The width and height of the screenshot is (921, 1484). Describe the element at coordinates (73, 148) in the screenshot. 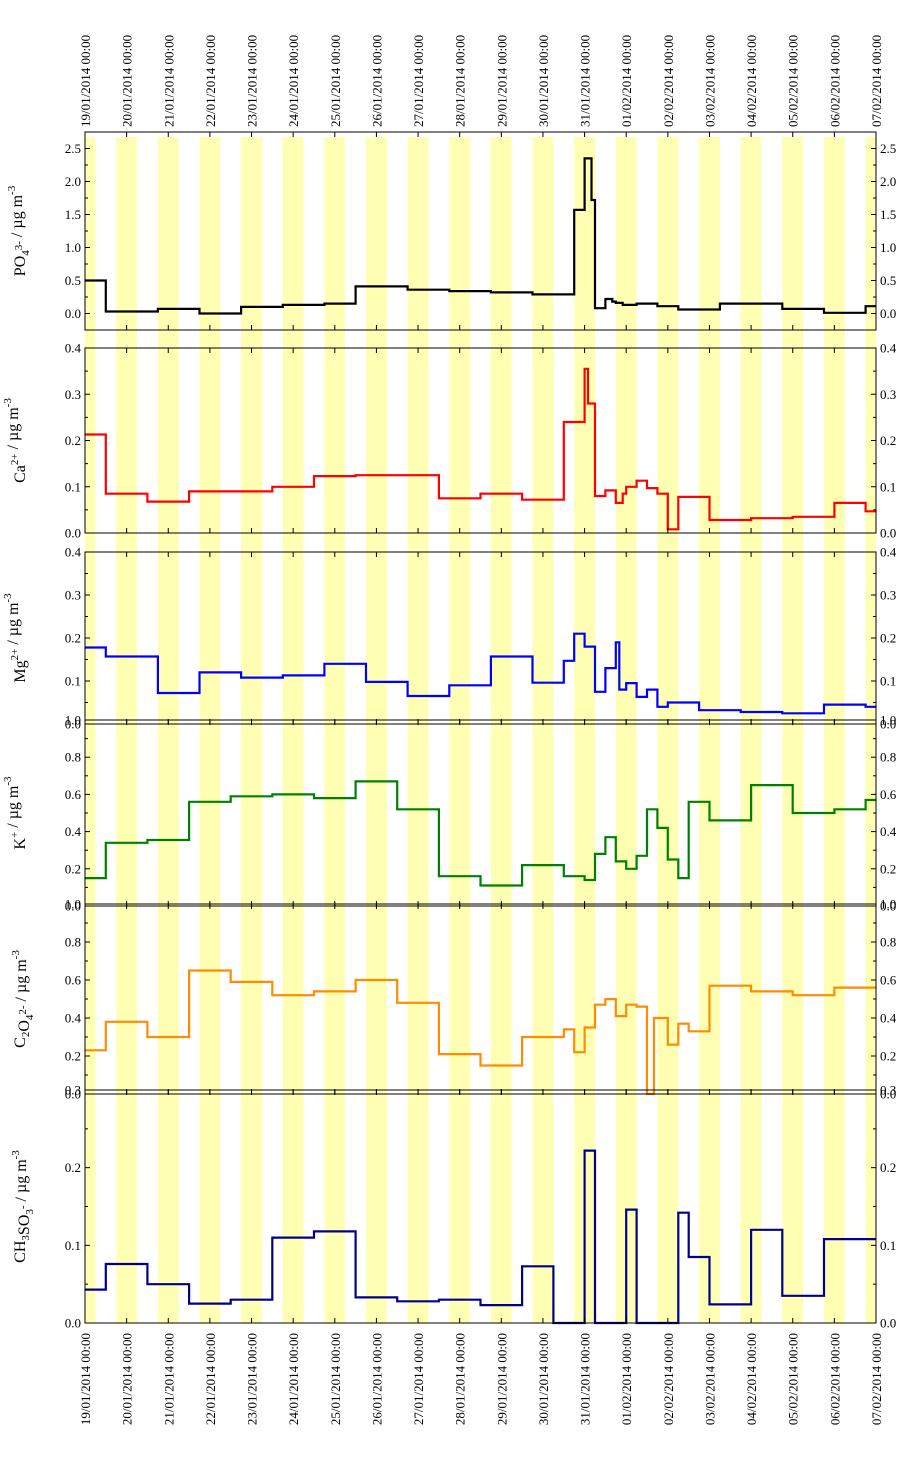

I see `y-tick-label-left: 2.5` at that location.